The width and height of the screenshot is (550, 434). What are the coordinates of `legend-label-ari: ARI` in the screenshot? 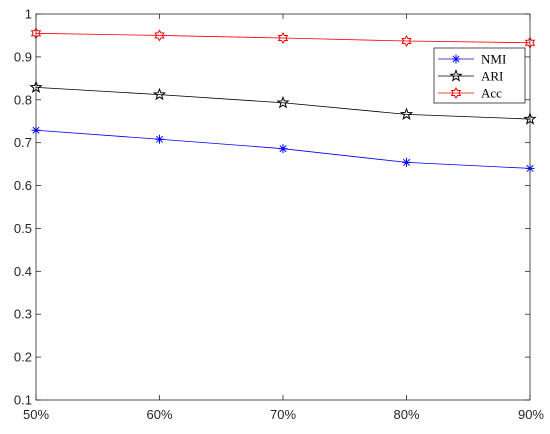 It's located at (492, 76).